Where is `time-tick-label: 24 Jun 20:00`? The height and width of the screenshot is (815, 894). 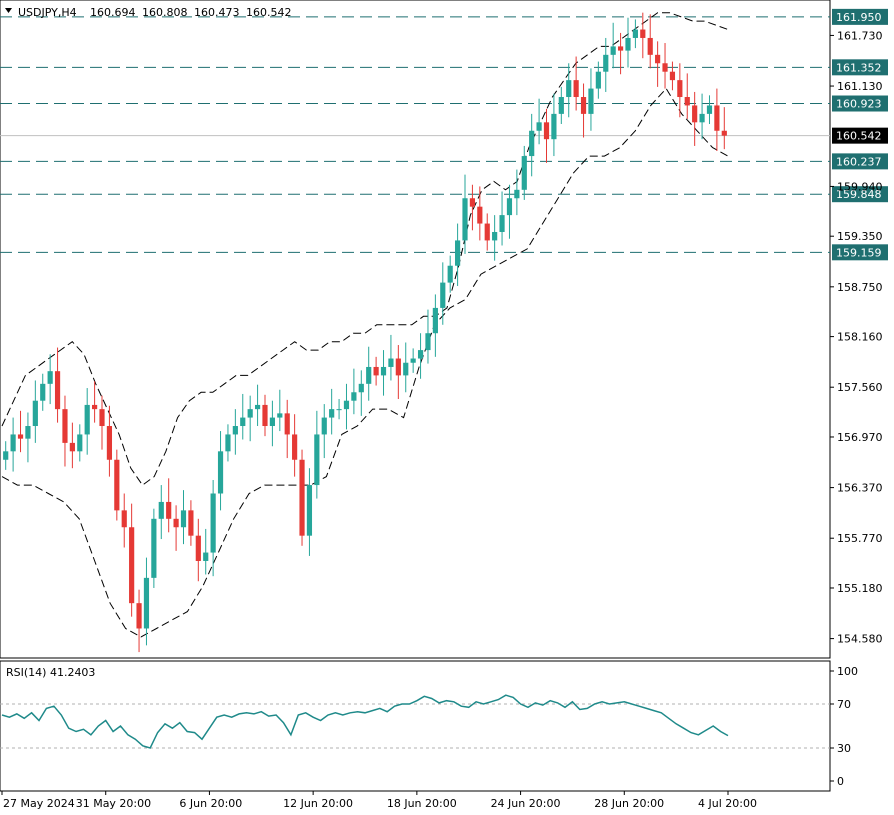
time-tick-label: 24 Jun 20:00 is located at coordinates (526, 803).